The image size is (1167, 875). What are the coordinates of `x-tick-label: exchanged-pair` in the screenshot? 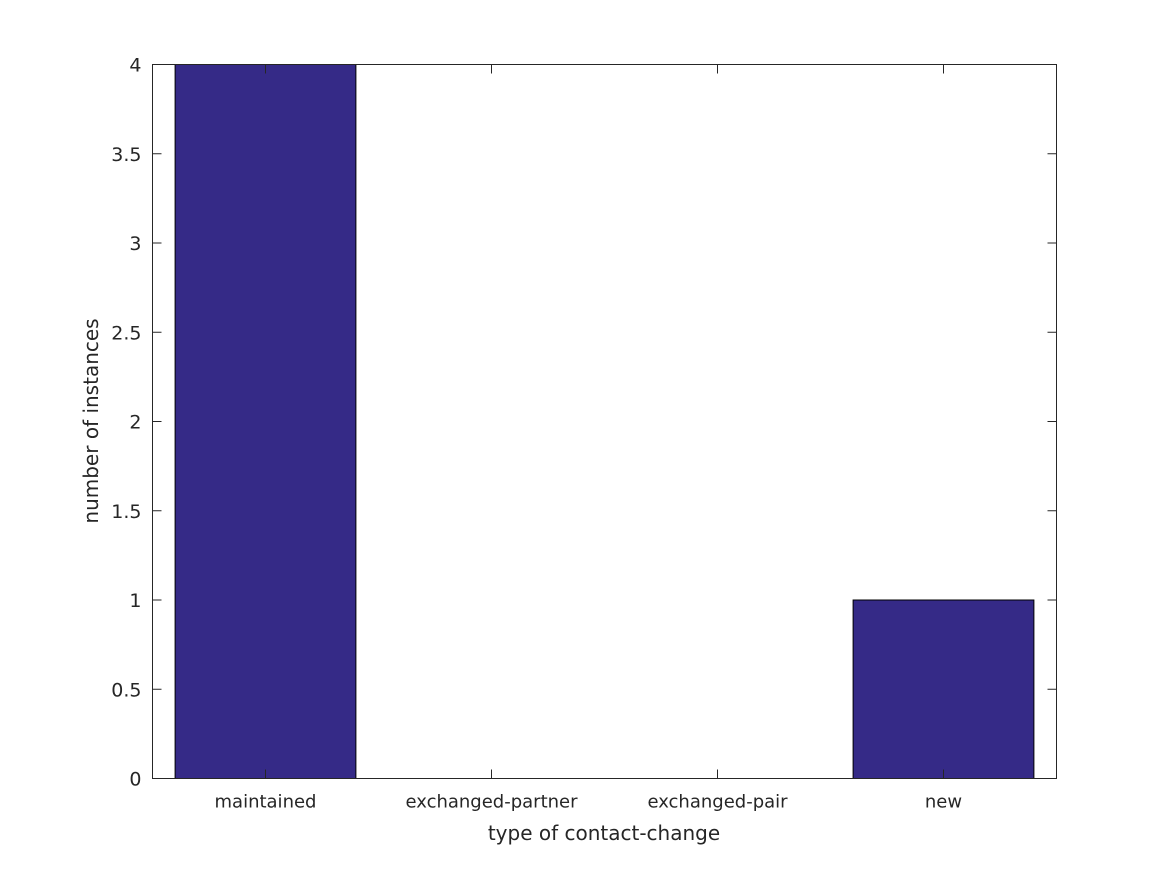 It's located at (717, 802).